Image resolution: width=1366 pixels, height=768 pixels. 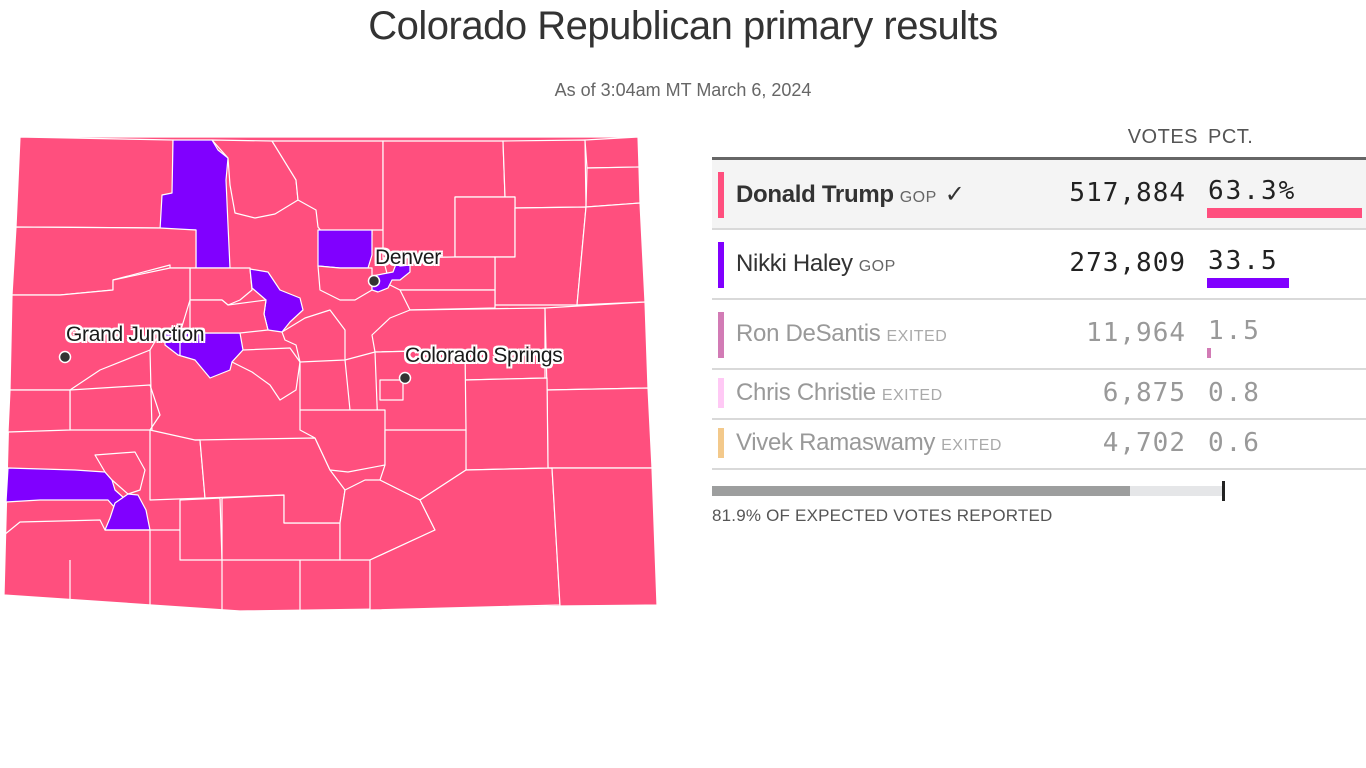 I want to click on candidate-name: Vivek Ramaswamy EXITED, so click(x=869, y=442).